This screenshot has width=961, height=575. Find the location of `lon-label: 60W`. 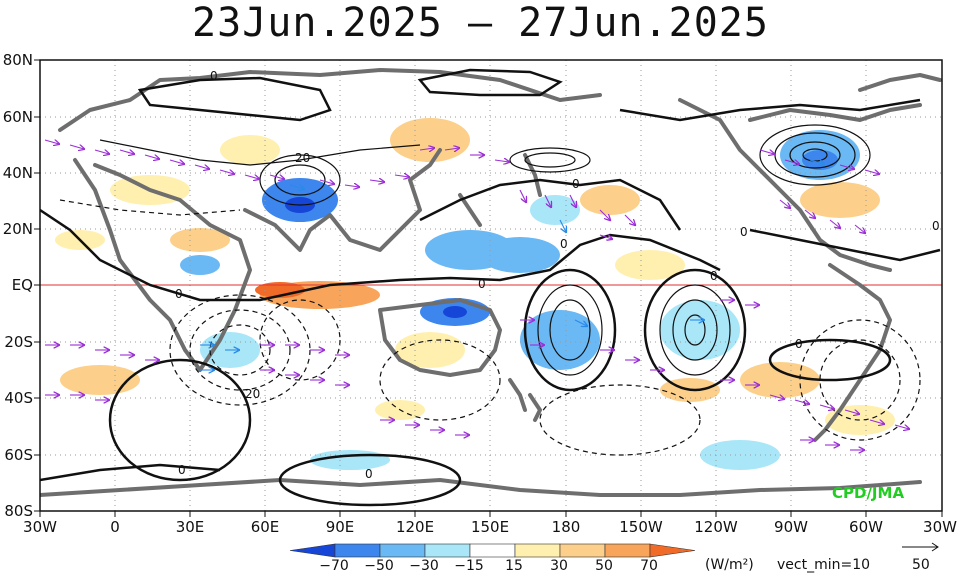

lon-label: 60W is located at coordinates (866, 527).